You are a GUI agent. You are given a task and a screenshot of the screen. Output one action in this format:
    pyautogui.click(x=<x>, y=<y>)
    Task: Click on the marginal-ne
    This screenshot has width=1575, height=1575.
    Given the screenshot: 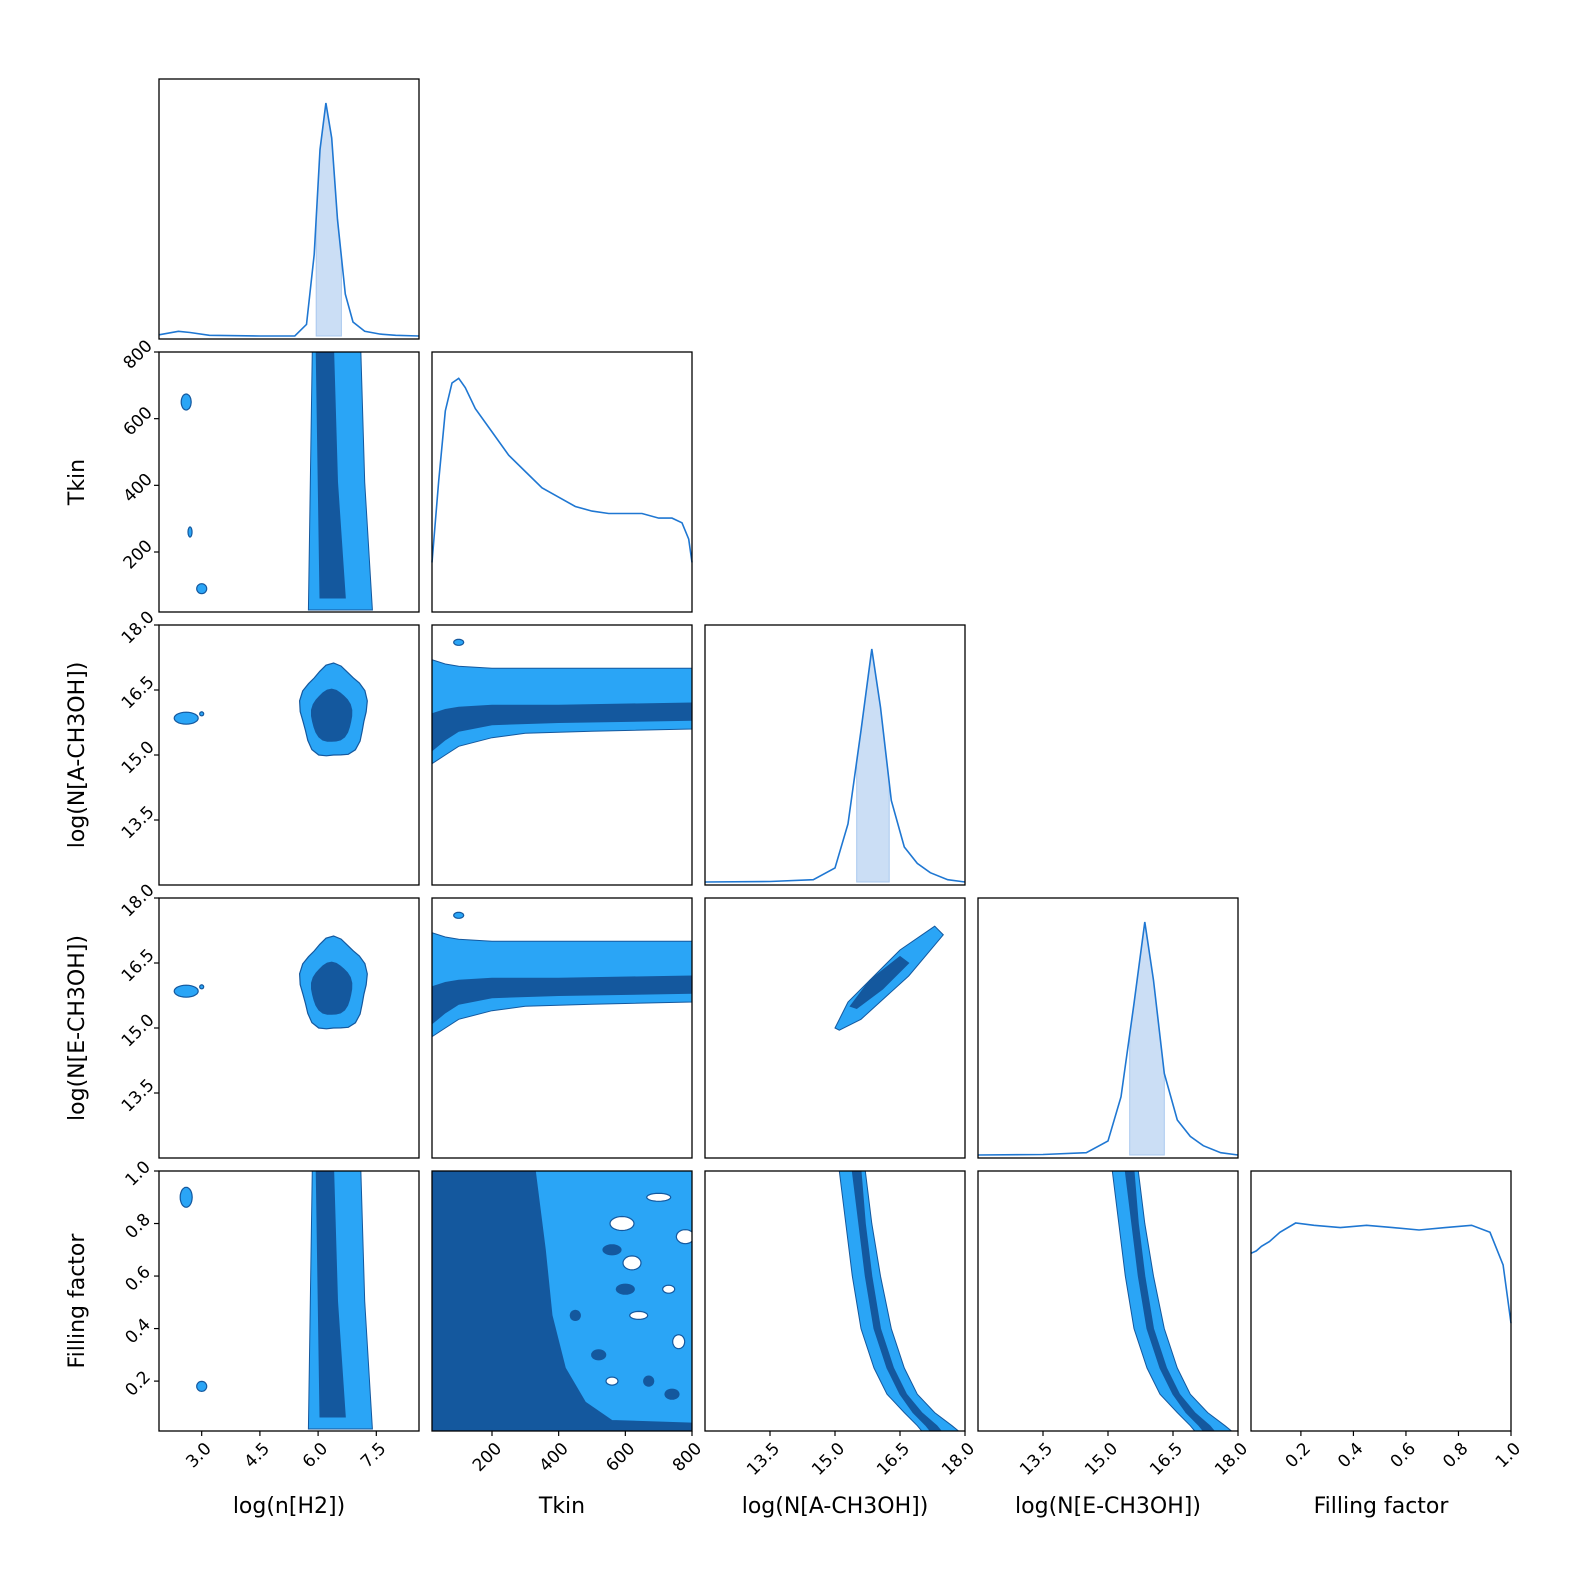 What is the action you would take?
    pyautogui.click(x=1108, y=1028)
    